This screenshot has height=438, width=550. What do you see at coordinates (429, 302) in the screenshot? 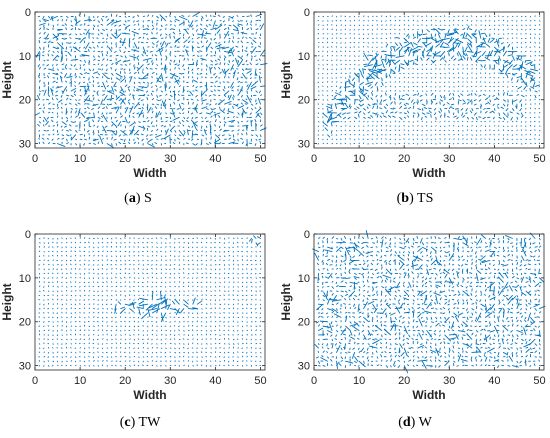
I see `plot-area` at bounding box center [429, 302].